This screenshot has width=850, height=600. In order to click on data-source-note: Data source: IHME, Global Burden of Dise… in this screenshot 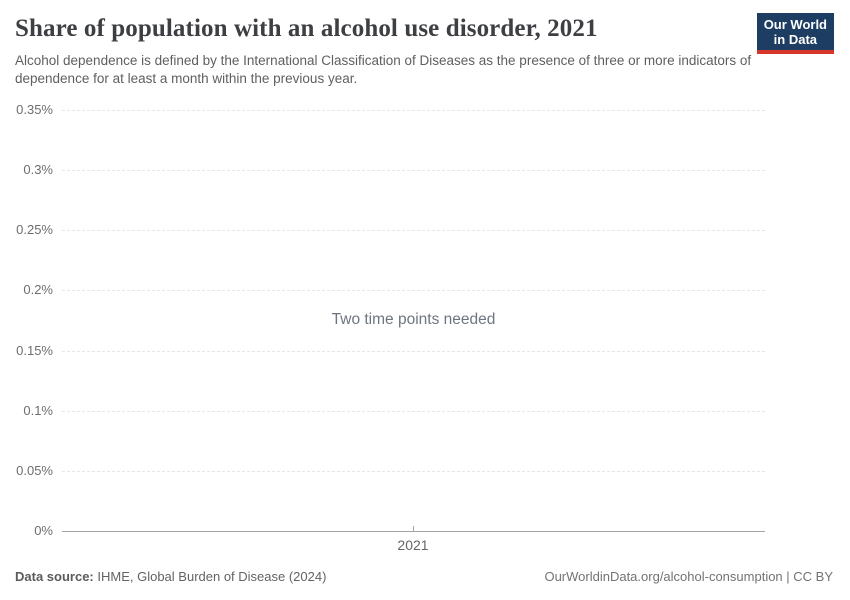, I will do `click(170, 576)`.